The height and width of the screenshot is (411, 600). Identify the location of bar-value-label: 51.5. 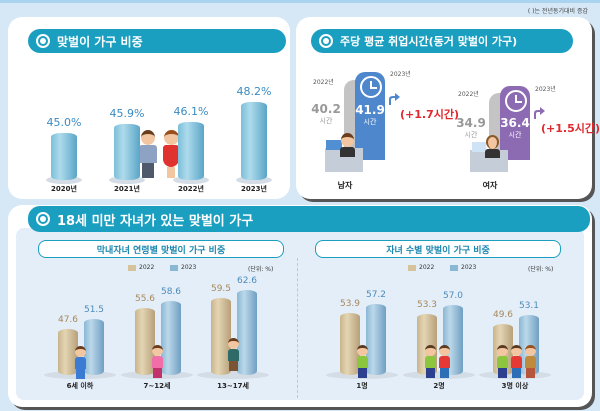
(94, 310).